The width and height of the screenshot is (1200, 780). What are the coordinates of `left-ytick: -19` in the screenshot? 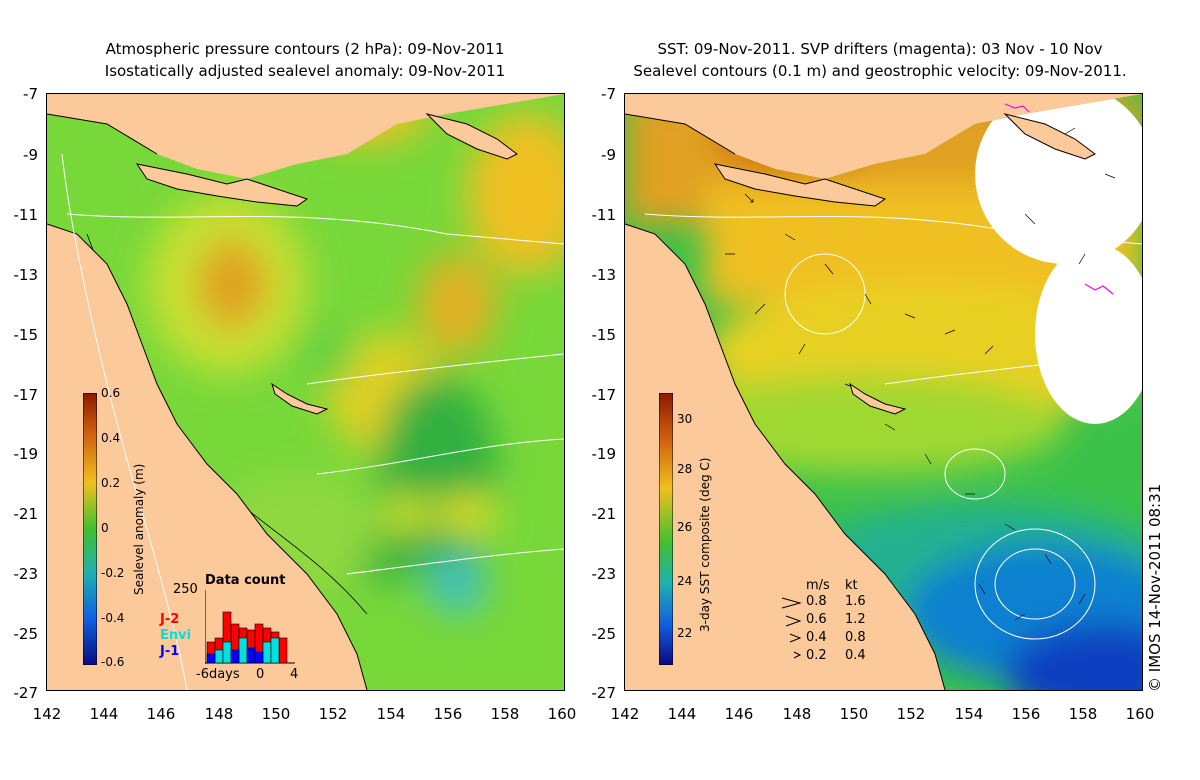 It's located at (26, 454).